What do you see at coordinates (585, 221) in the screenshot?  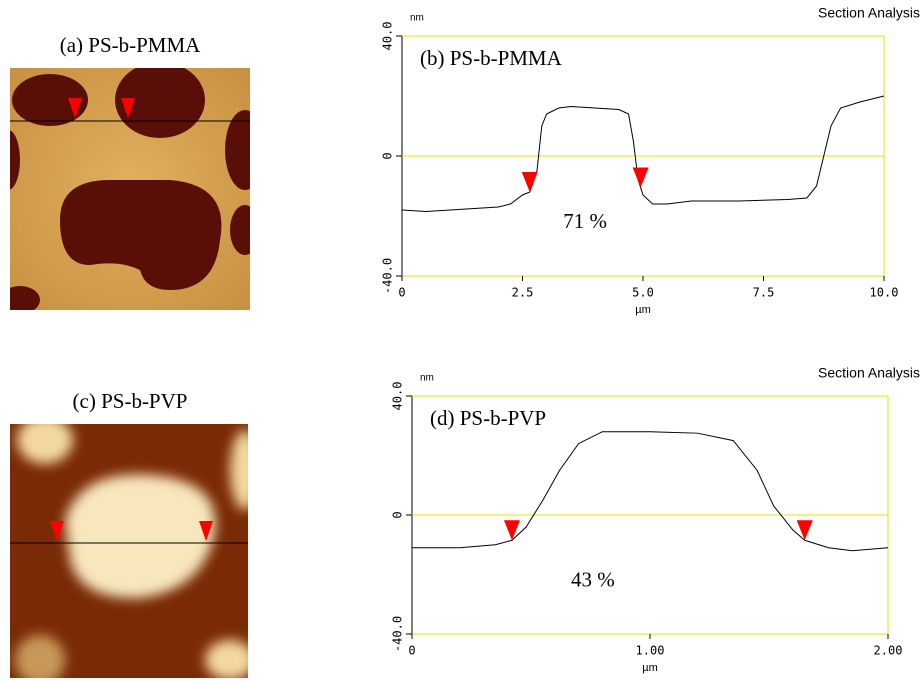 I see `annotation: 71 %` at bounding box center [585, 221].